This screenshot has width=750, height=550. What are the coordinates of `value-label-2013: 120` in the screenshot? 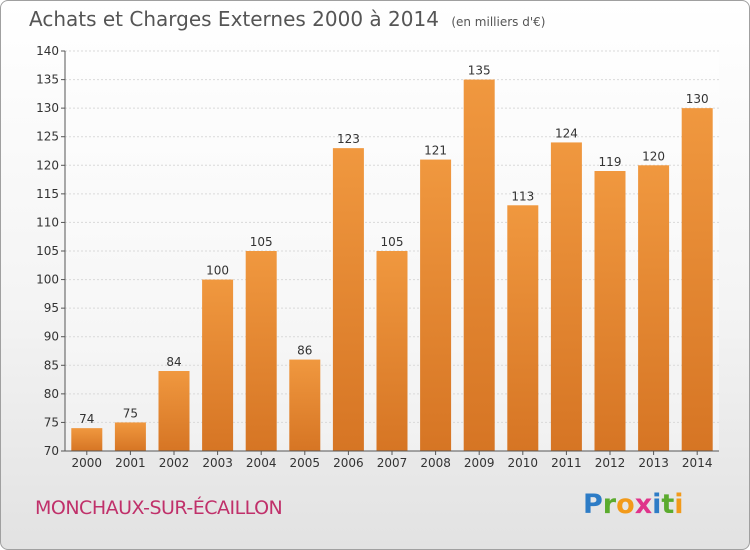 It's located at (653, 156).